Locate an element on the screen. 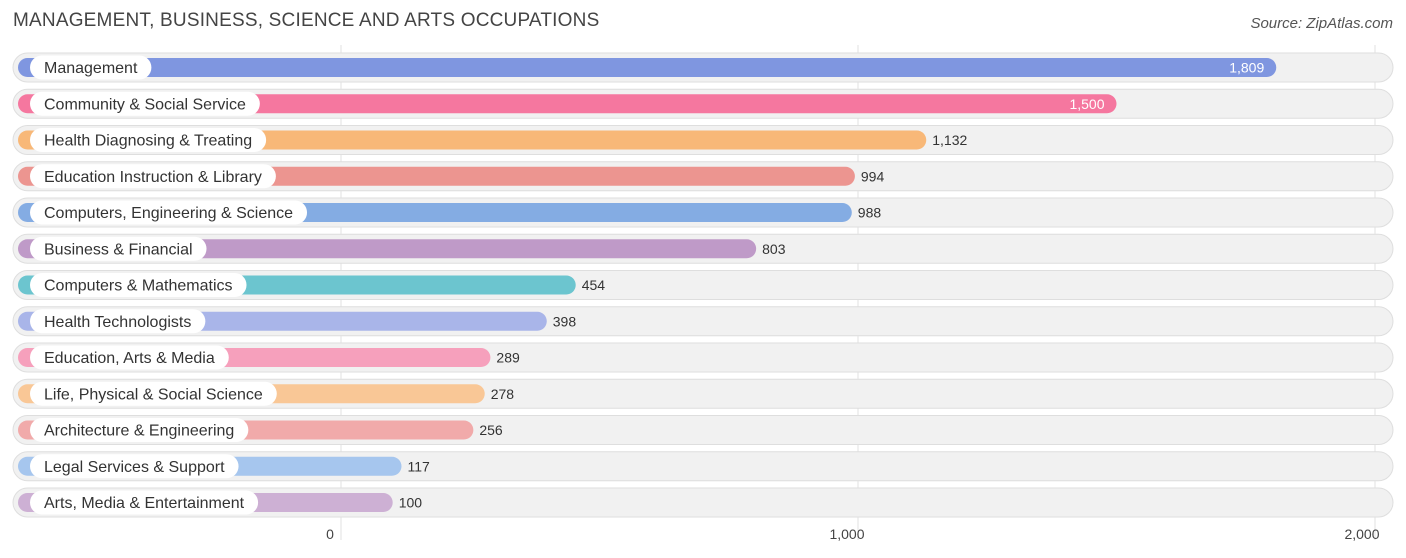 Image resolution: width=1406 pixels, height=558 pixels. x-axis-ticks: 0 1,000 2,000 is located at coordinates (853, 534).